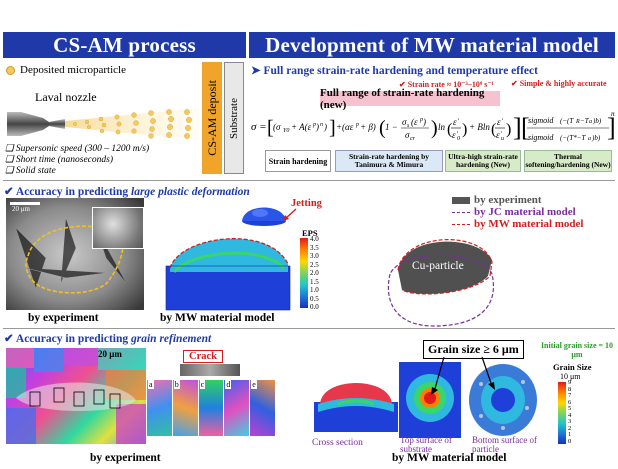 The height and width of the screenshot is (469, 618). I want to click on svg-text: (σ, so click(277, 127).